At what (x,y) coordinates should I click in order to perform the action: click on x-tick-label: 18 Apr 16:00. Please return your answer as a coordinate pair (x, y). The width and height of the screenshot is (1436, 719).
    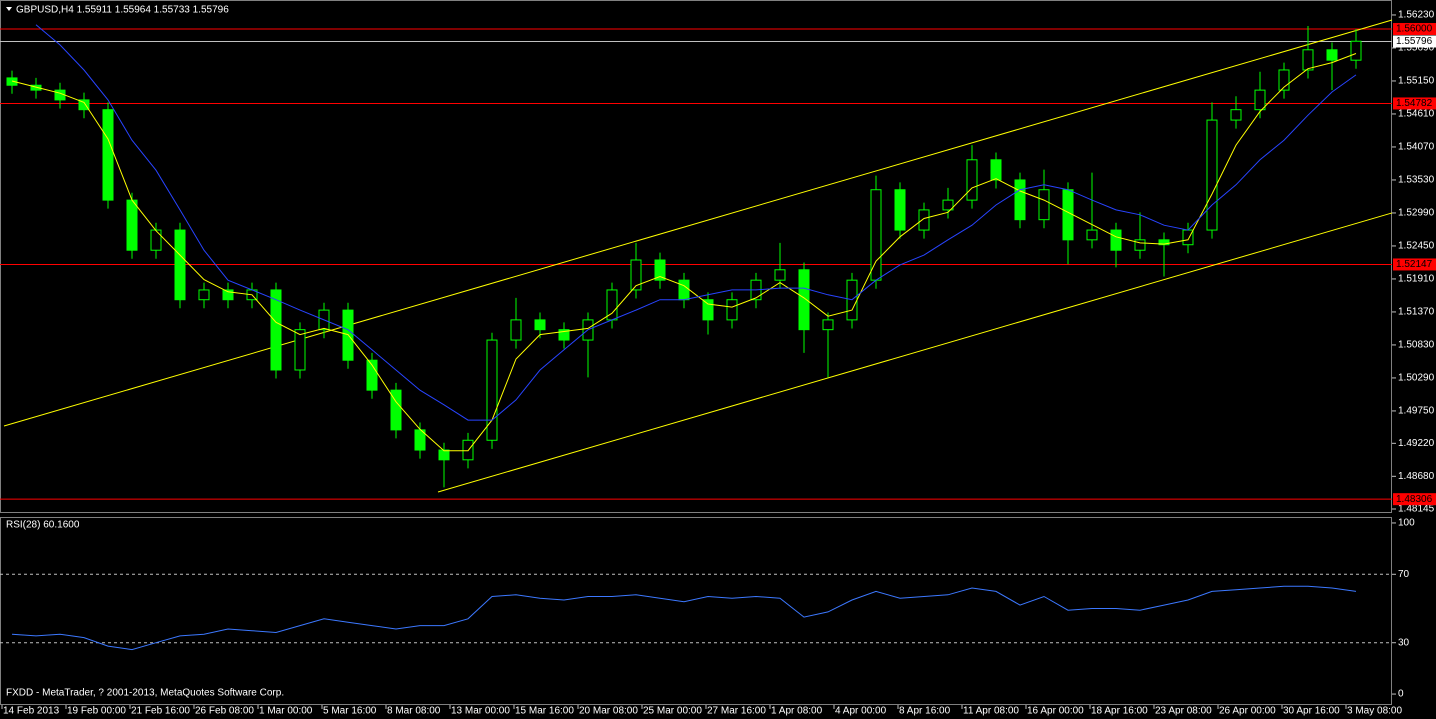
    Looking at the image, I should click on (1119, 711).